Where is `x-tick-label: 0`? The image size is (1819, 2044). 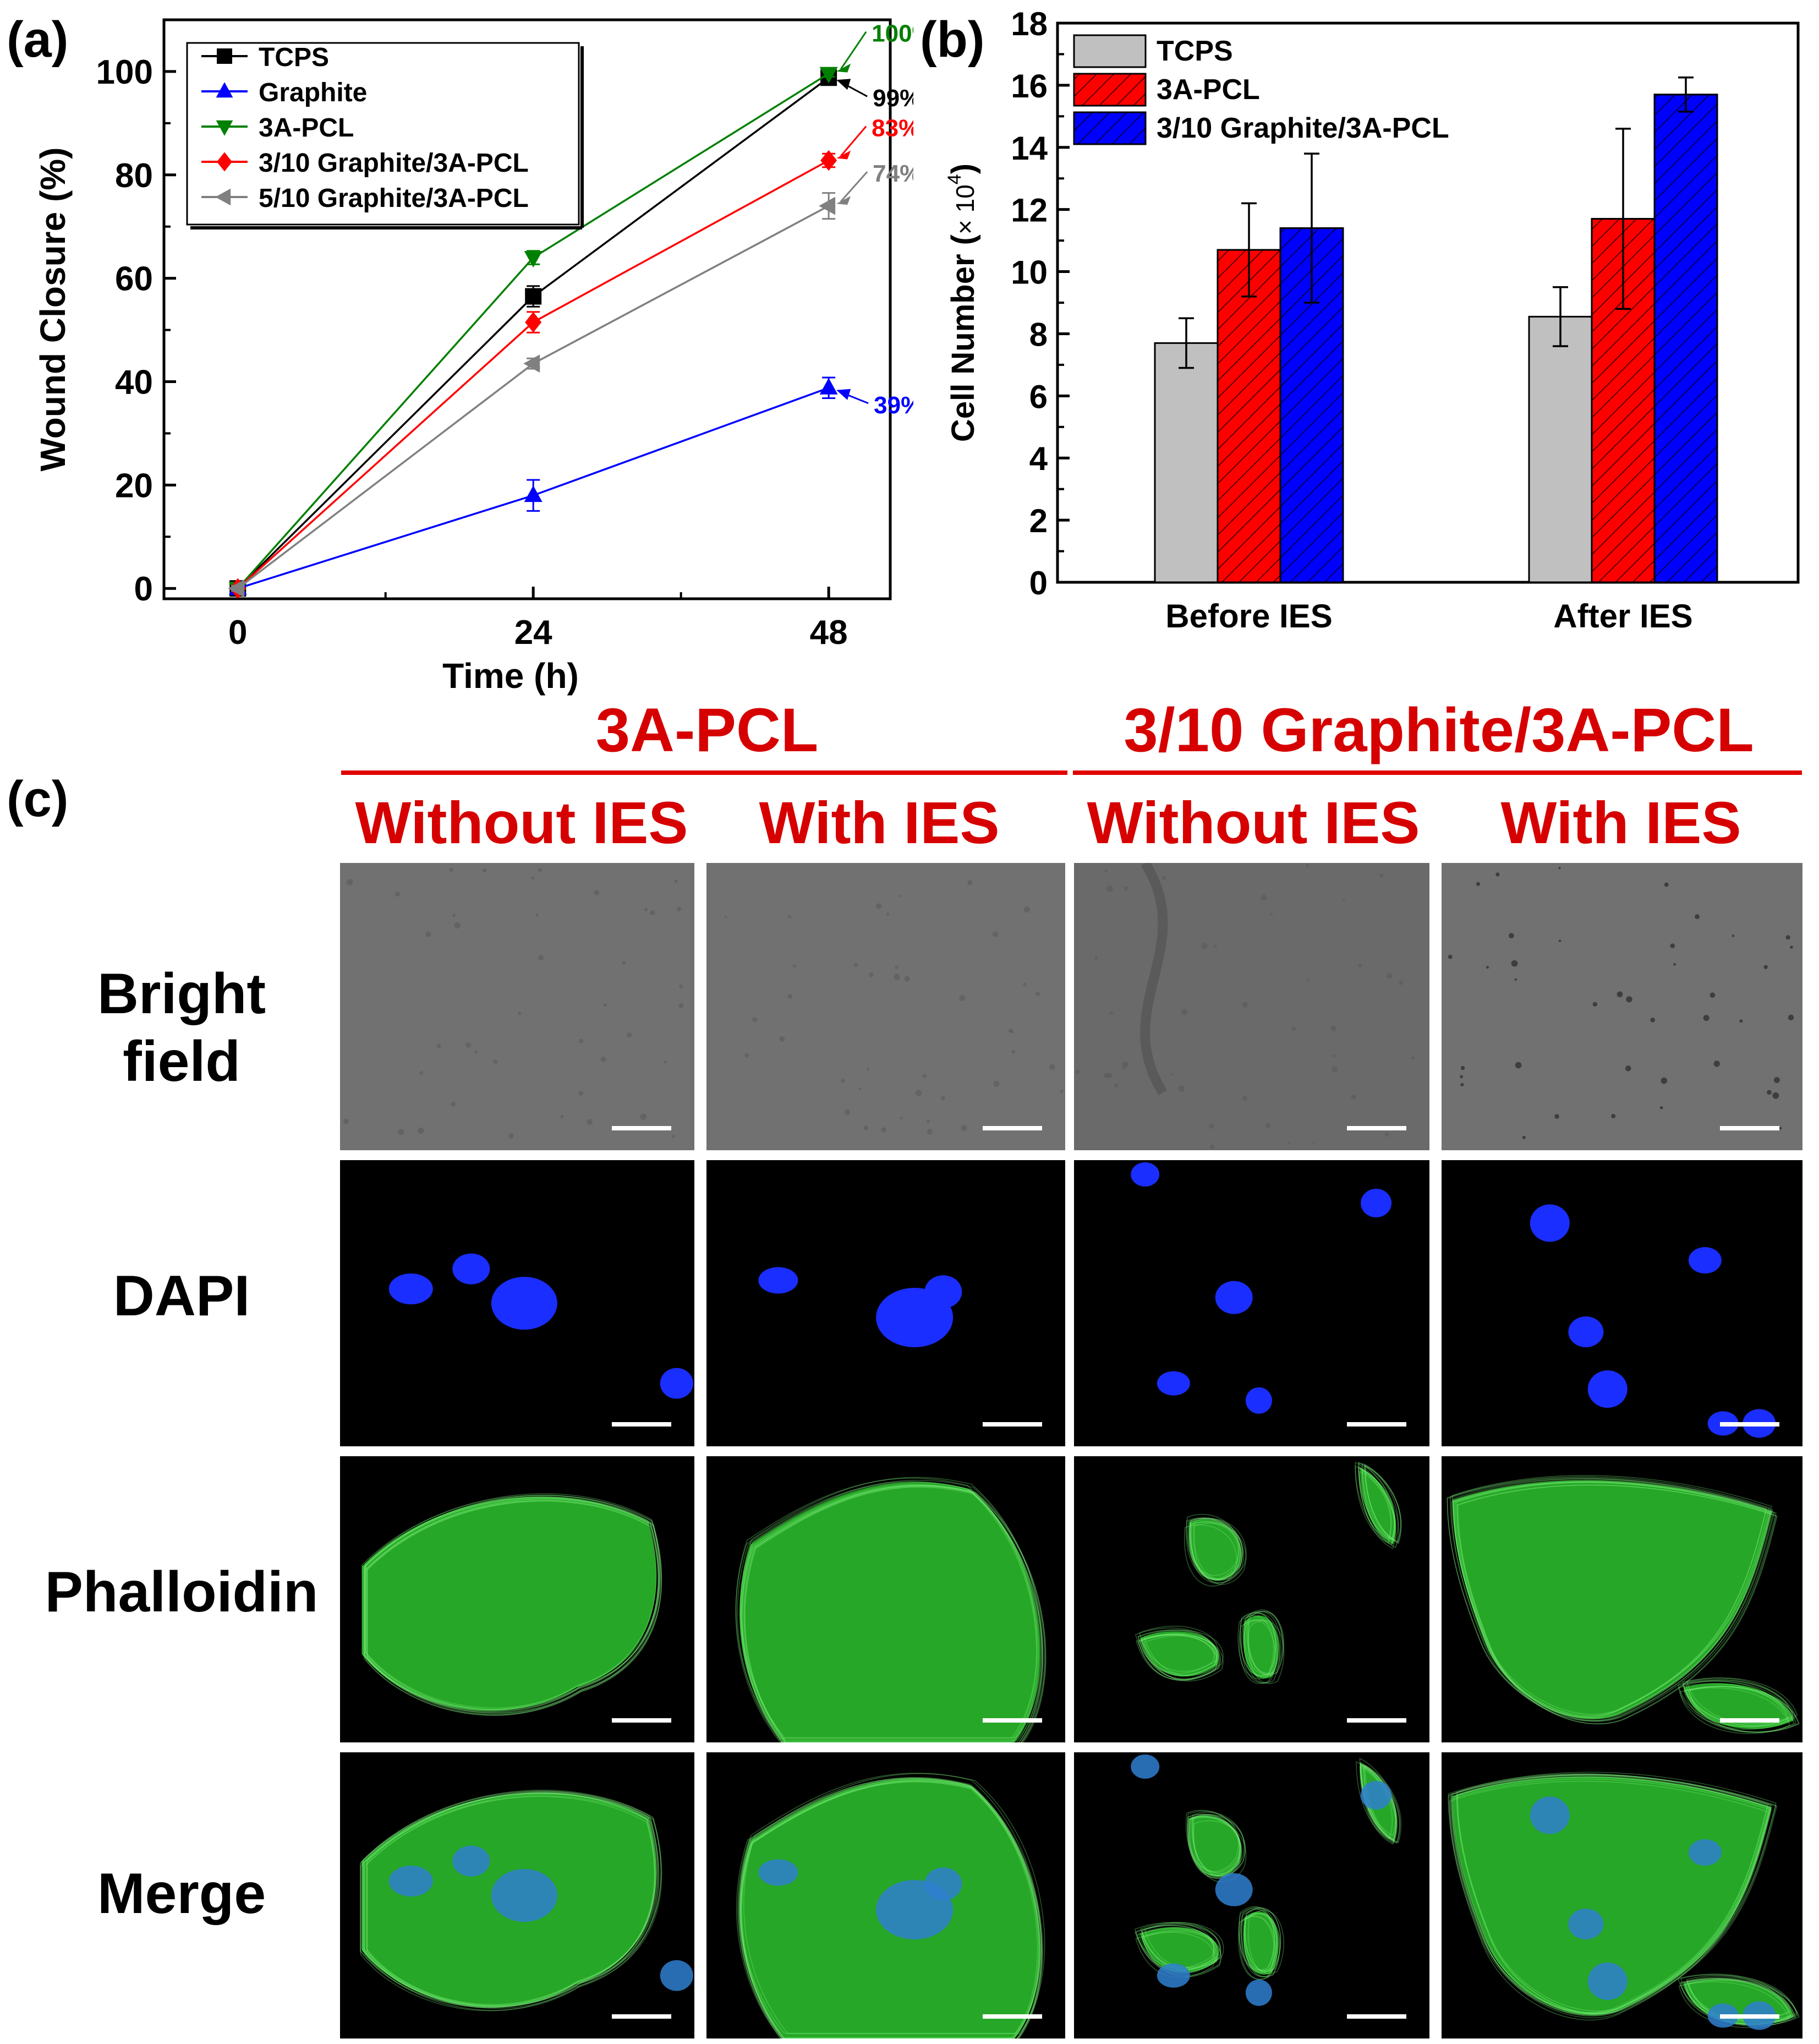 x-tick-label: 0 is located at coordinates (237, 633).